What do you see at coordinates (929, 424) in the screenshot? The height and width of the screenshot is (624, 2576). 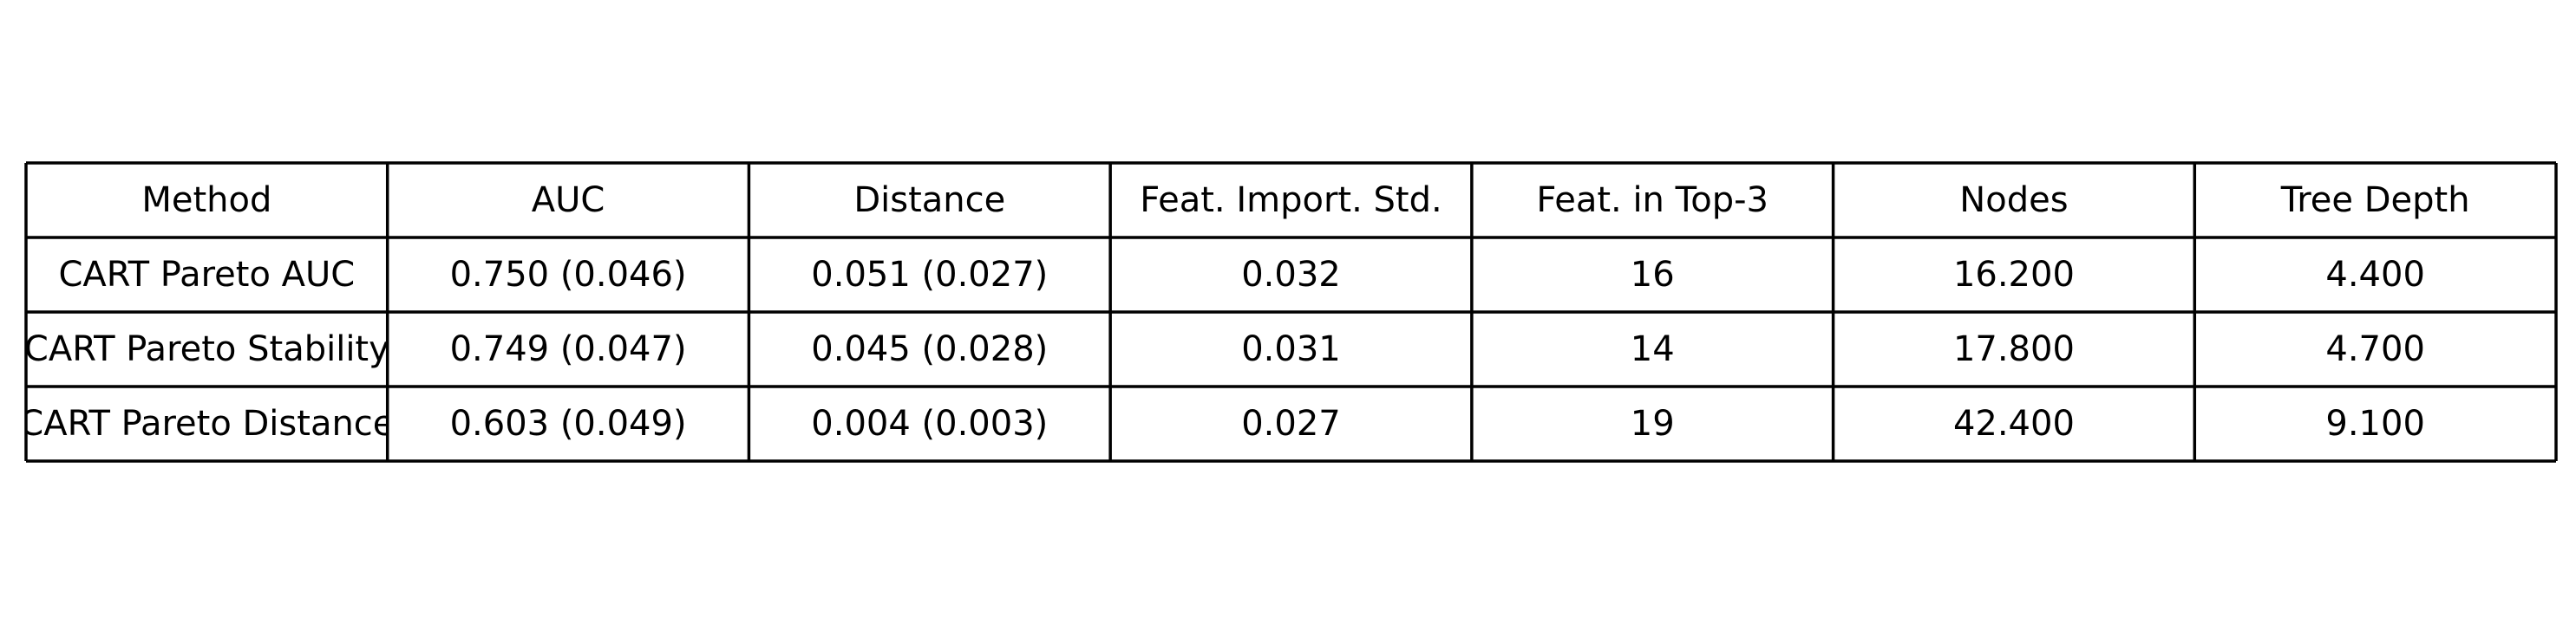 I see `table-cell: 0.004 (0.003)` at bounding box center [929, 424].